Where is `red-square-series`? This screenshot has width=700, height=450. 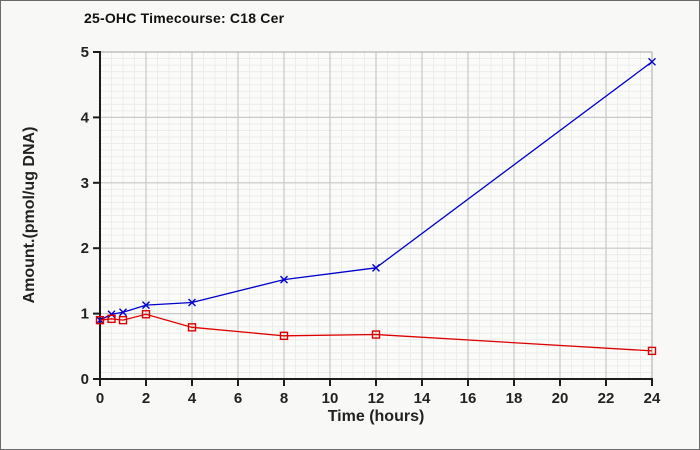
red-square-series is located at coordinates (376, 333).